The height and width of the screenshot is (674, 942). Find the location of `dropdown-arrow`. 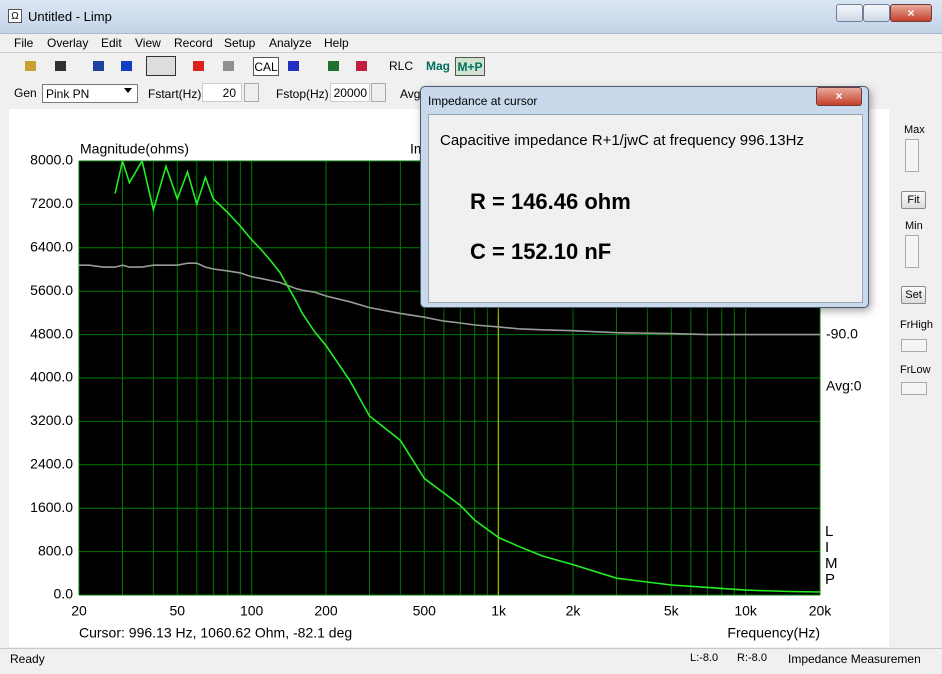

dropdown-arrow is located at coordinates (128, 90).